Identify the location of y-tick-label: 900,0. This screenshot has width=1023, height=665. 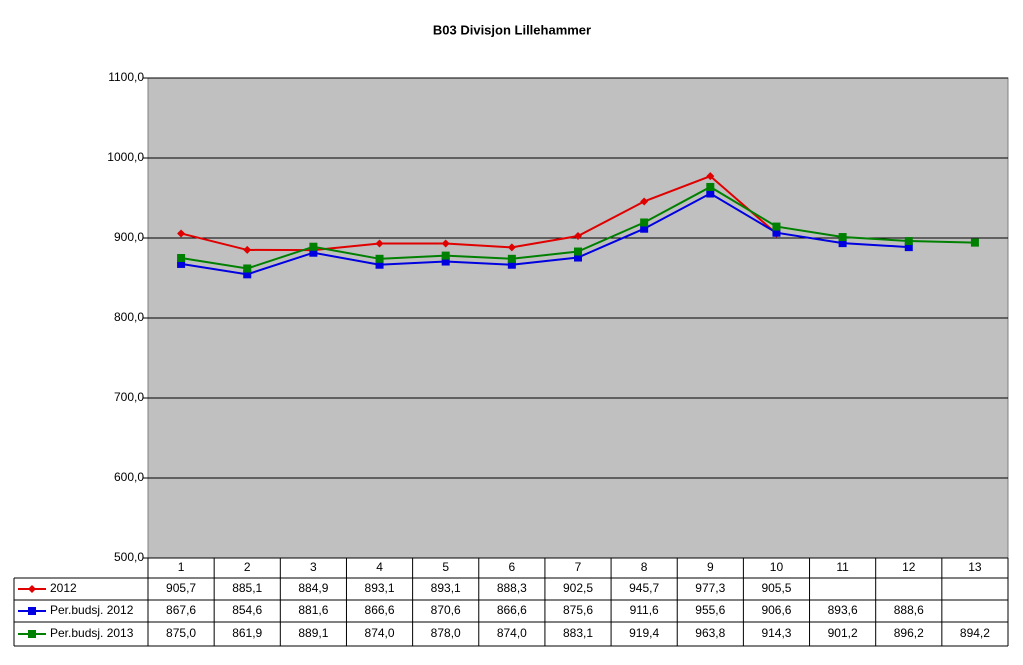
(129, 237).